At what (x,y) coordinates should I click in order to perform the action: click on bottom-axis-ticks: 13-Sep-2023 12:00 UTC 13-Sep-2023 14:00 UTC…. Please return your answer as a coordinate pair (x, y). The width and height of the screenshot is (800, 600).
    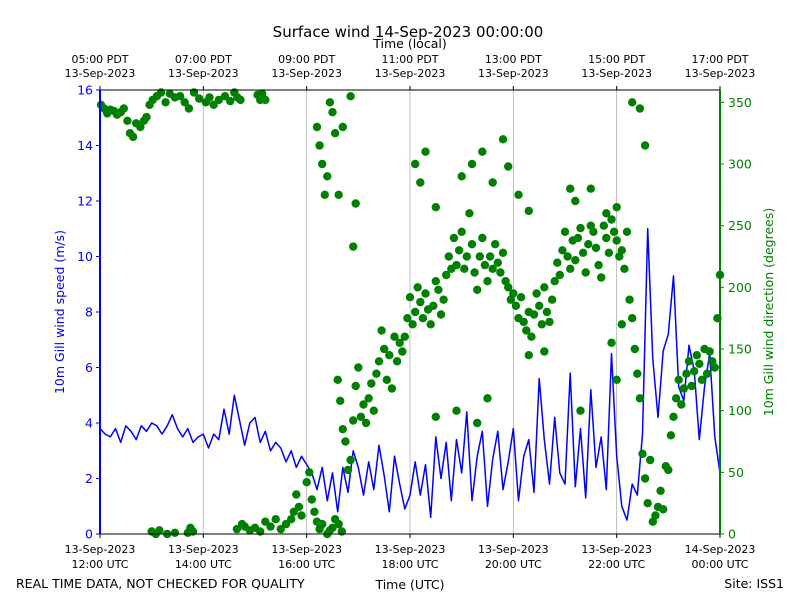
    Looking at the image, I should click on (410, 552).